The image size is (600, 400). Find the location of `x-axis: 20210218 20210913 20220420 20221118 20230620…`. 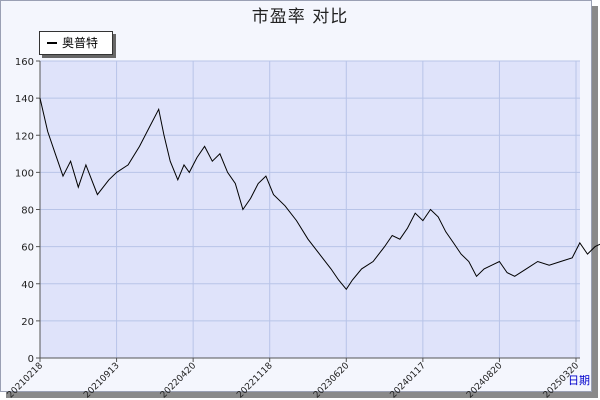

x-axis: 20210218 20210913 20220420 20221118 20230620… is located at coordinates (298, 379).